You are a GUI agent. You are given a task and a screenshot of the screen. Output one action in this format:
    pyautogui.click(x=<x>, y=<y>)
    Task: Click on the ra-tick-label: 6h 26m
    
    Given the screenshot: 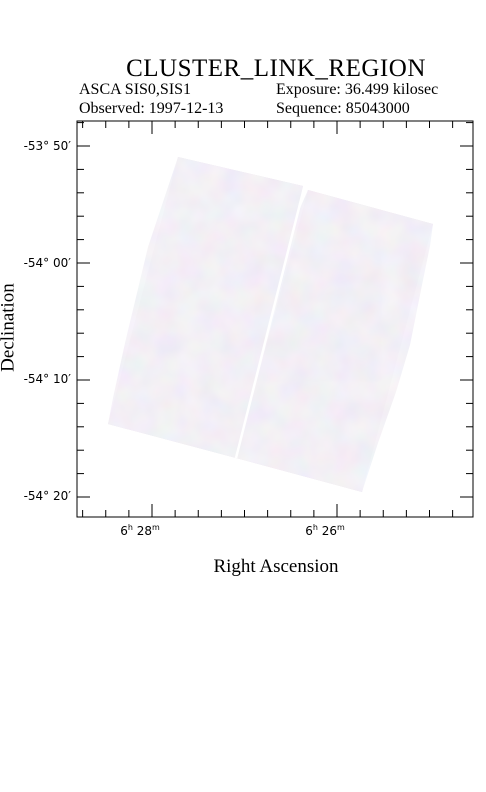 What is the action you would take?
    pyautogui.click(x=325, y=530)
    